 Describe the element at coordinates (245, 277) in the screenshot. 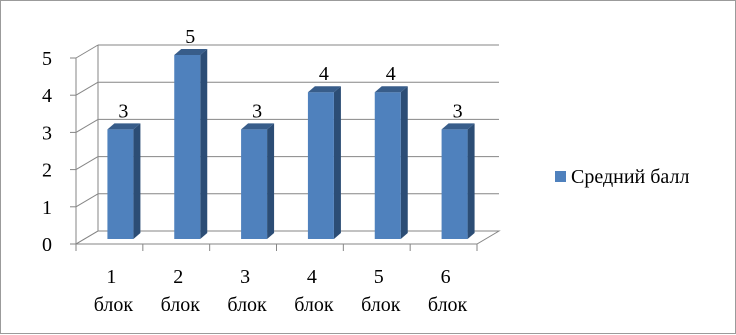

I see `category-label-number: 3` at that location.